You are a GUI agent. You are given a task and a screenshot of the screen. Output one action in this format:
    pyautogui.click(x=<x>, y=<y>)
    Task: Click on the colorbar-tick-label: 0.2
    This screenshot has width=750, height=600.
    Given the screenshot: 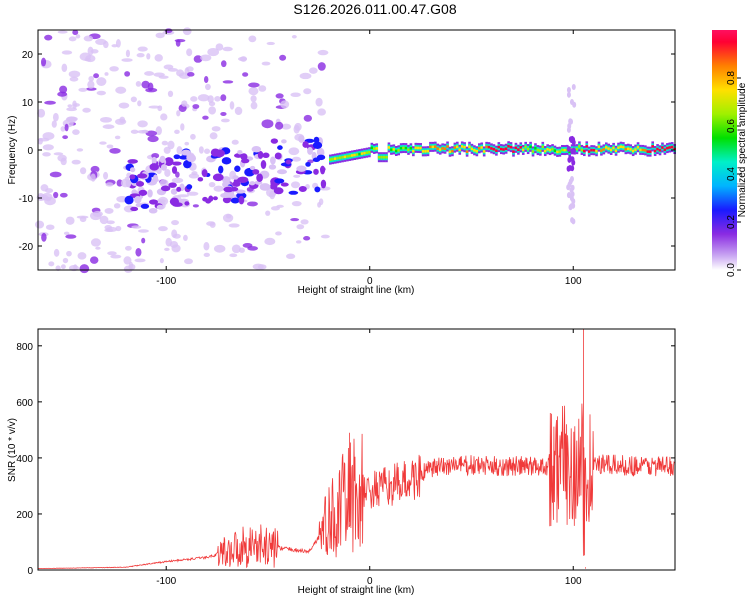 What is the action you would take?
    pyautogui.click(x=731, y=222)
    